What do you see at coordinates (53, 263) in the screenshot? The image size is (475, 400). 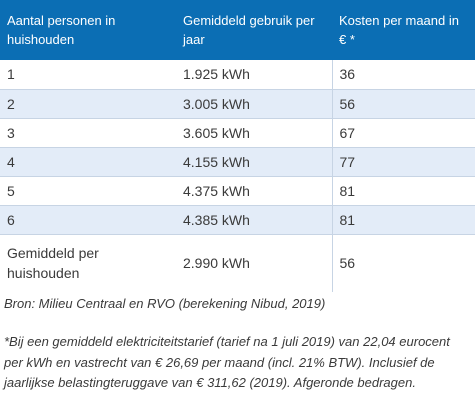 I see `cell-household-size: Gemiddeld per huishouden` at bounding box center [53, 263].